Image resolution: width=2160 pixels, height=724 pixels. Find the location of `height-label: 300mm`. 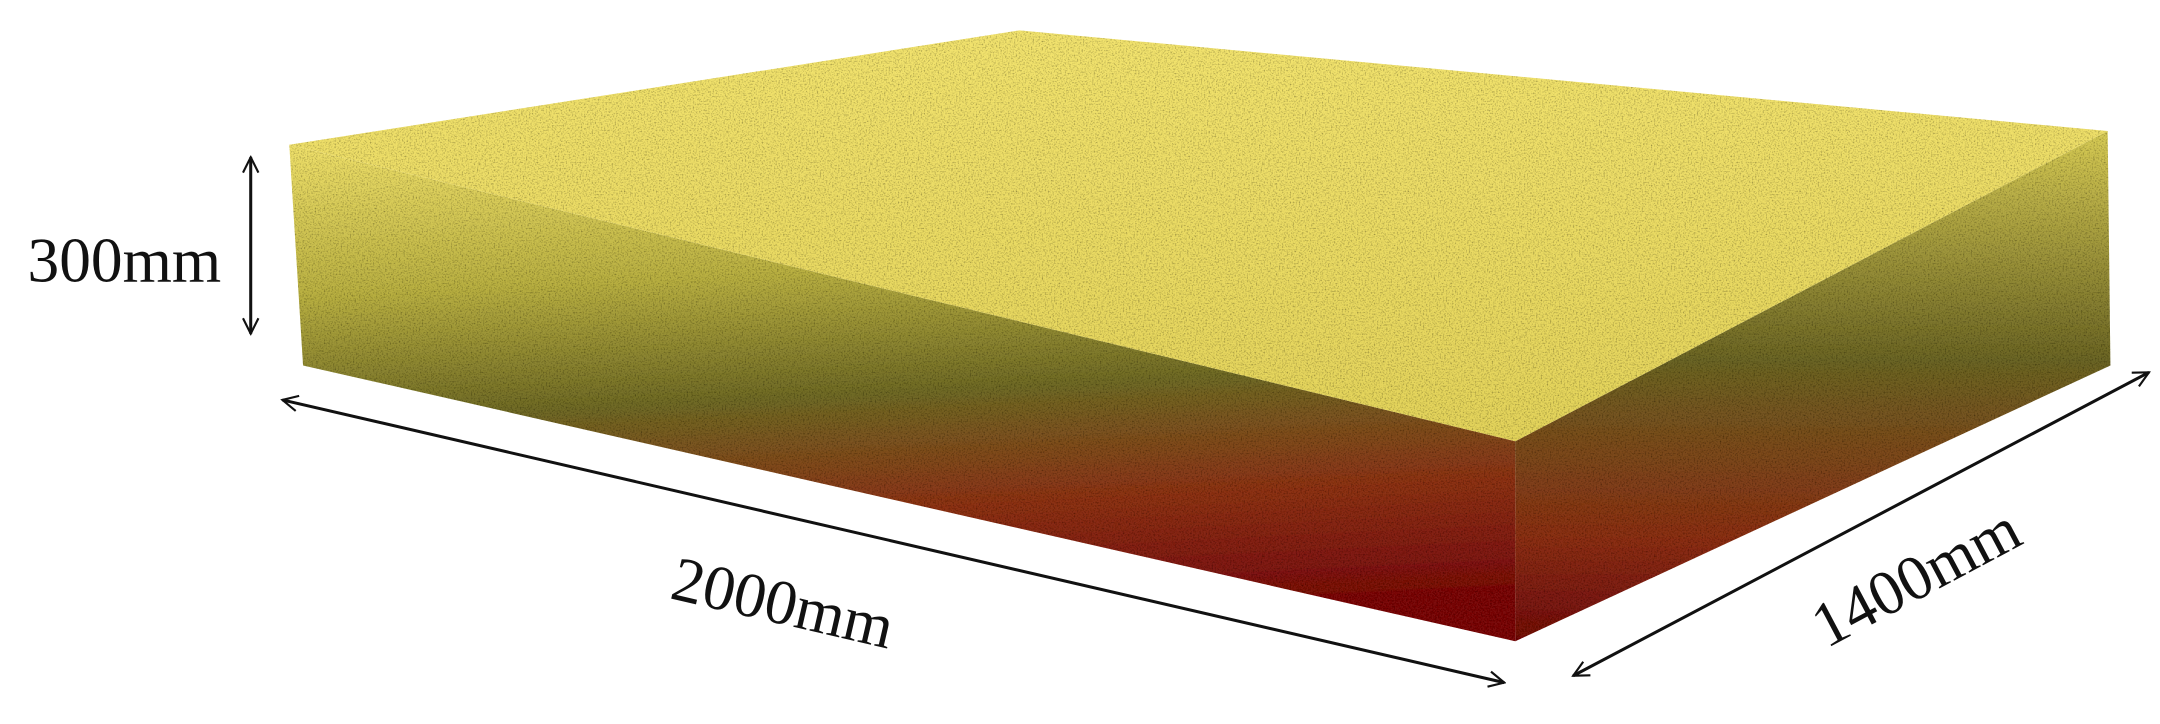

height-label: 300mm is located at coordinates (125, 260).